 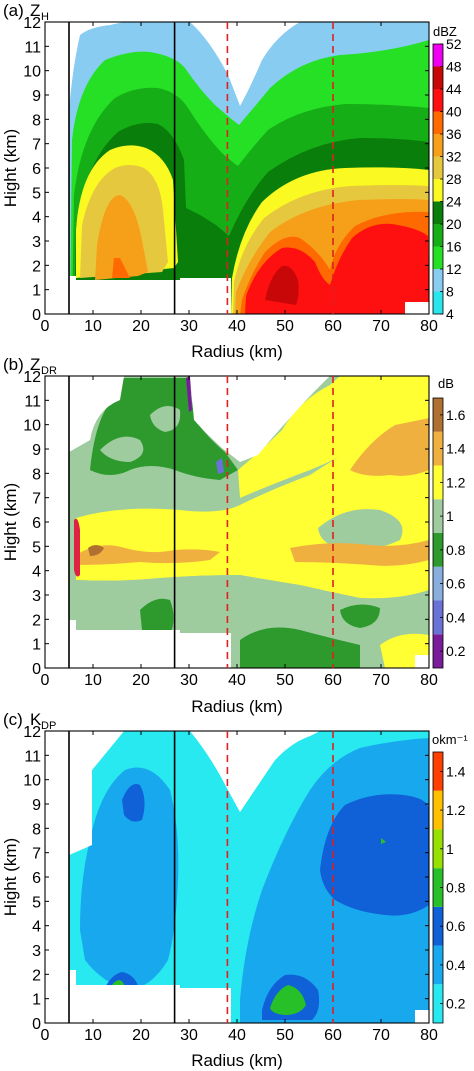 What do you see at coordinates (36, 572) in the screenshot?
I see `y-tick-label: 4` at bounding box center [36, 572].